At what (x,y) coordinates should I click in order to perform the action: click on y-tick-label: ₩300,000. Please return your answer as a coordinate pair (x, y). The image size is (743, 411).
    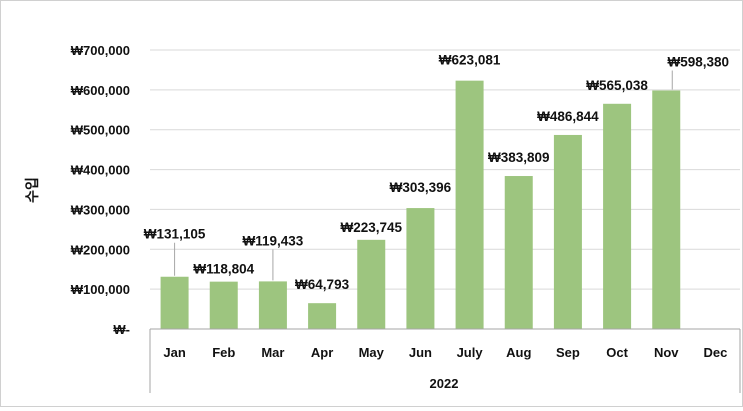
    Looking at the image, I should click on (100, 209).